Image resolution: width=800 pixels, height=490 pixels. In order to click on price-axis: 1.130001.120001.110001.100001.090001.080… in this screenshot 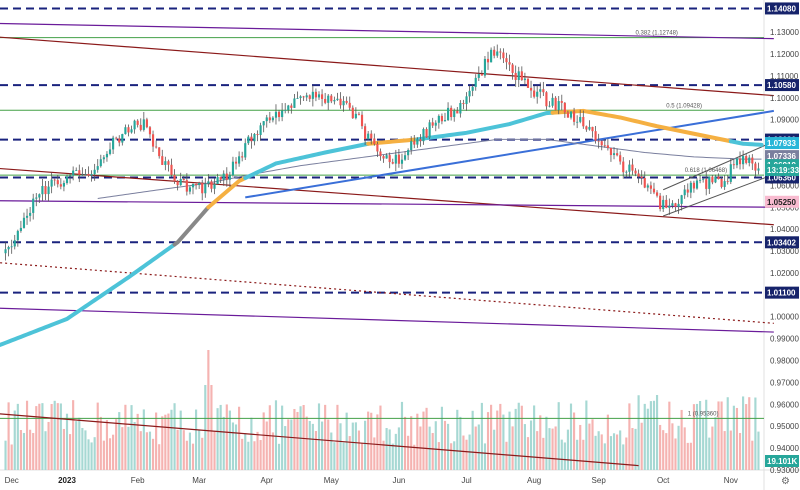, I will do `click(782, 238)`.